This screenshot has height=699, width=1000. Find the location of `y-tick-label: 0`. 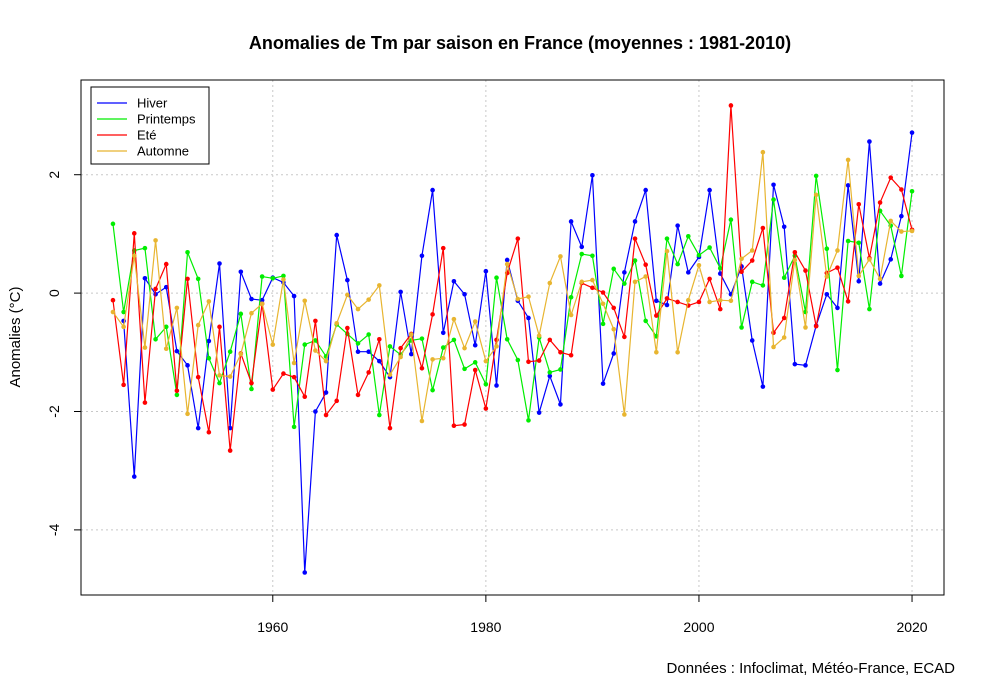

y-tick-label: 0 is located at coordinates (54, 293).